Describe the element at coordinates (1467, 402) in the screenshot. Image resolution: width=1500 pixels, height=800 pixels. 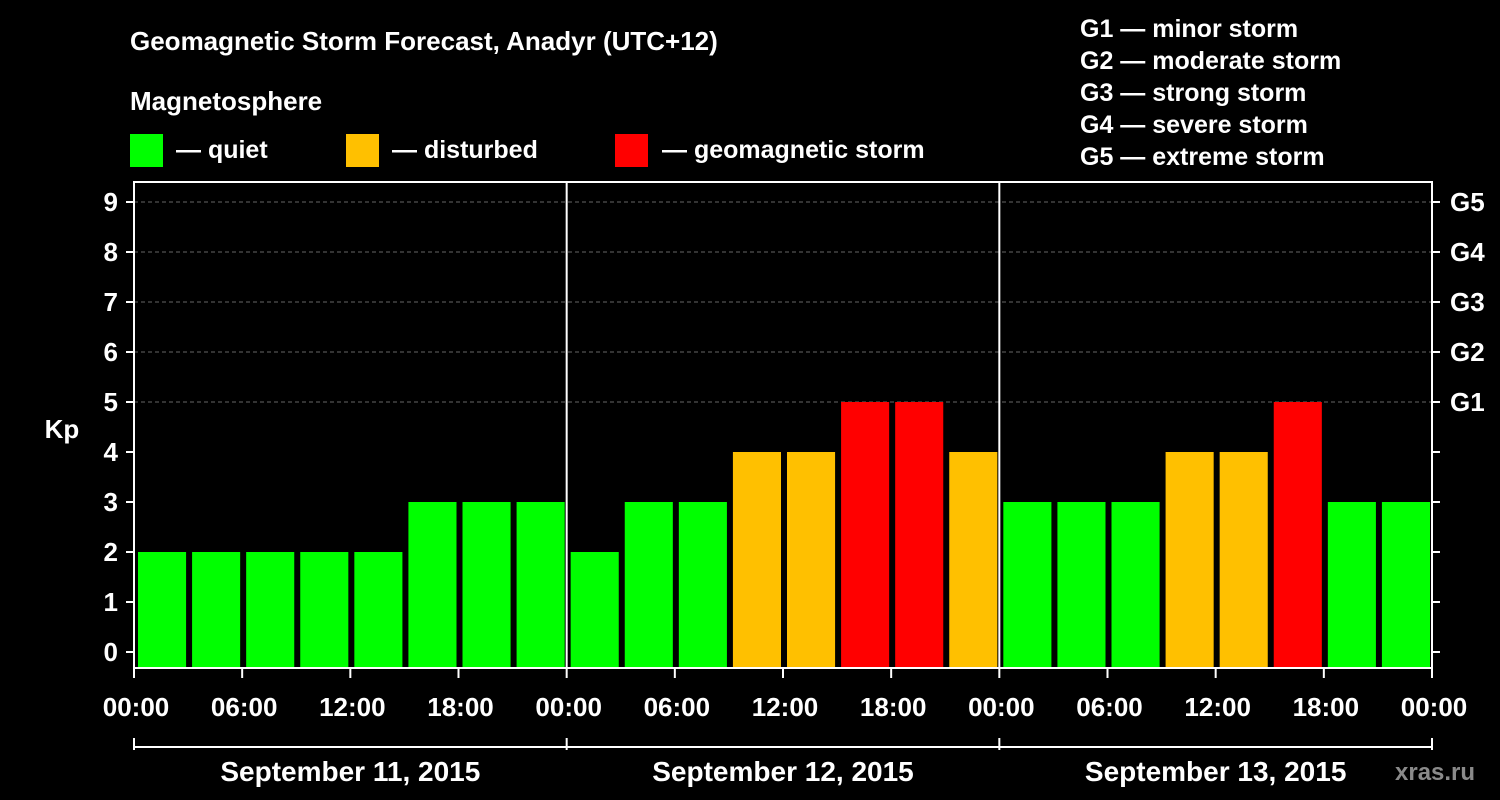
I see `g-scale-label-g1: G1` at that location.